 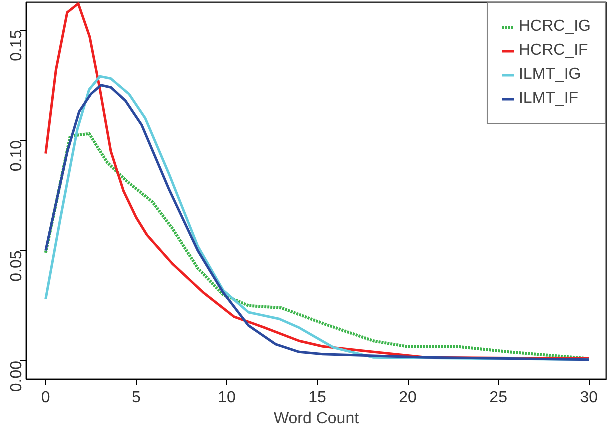 What do you see at coordinates (553, 51) in the screenshot?
I see `legend-label: HCRC_IF` at bounding box center [553, 51].